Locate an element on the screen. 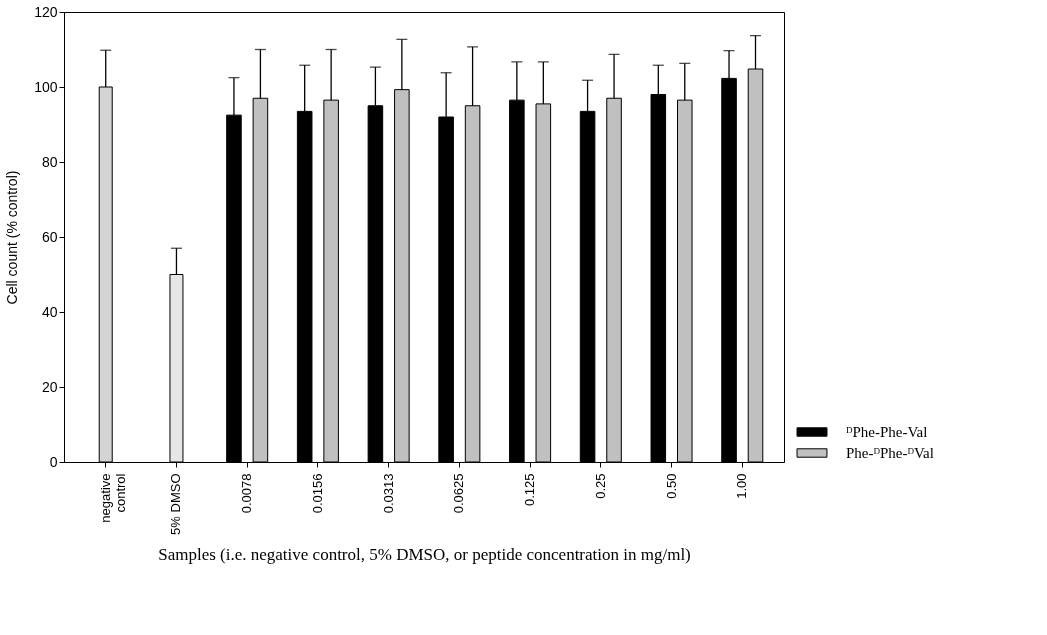 The height and width of the screenshot is (635, 1047). x-tick-label: 0.0313 is located at coordinates (388, 493).